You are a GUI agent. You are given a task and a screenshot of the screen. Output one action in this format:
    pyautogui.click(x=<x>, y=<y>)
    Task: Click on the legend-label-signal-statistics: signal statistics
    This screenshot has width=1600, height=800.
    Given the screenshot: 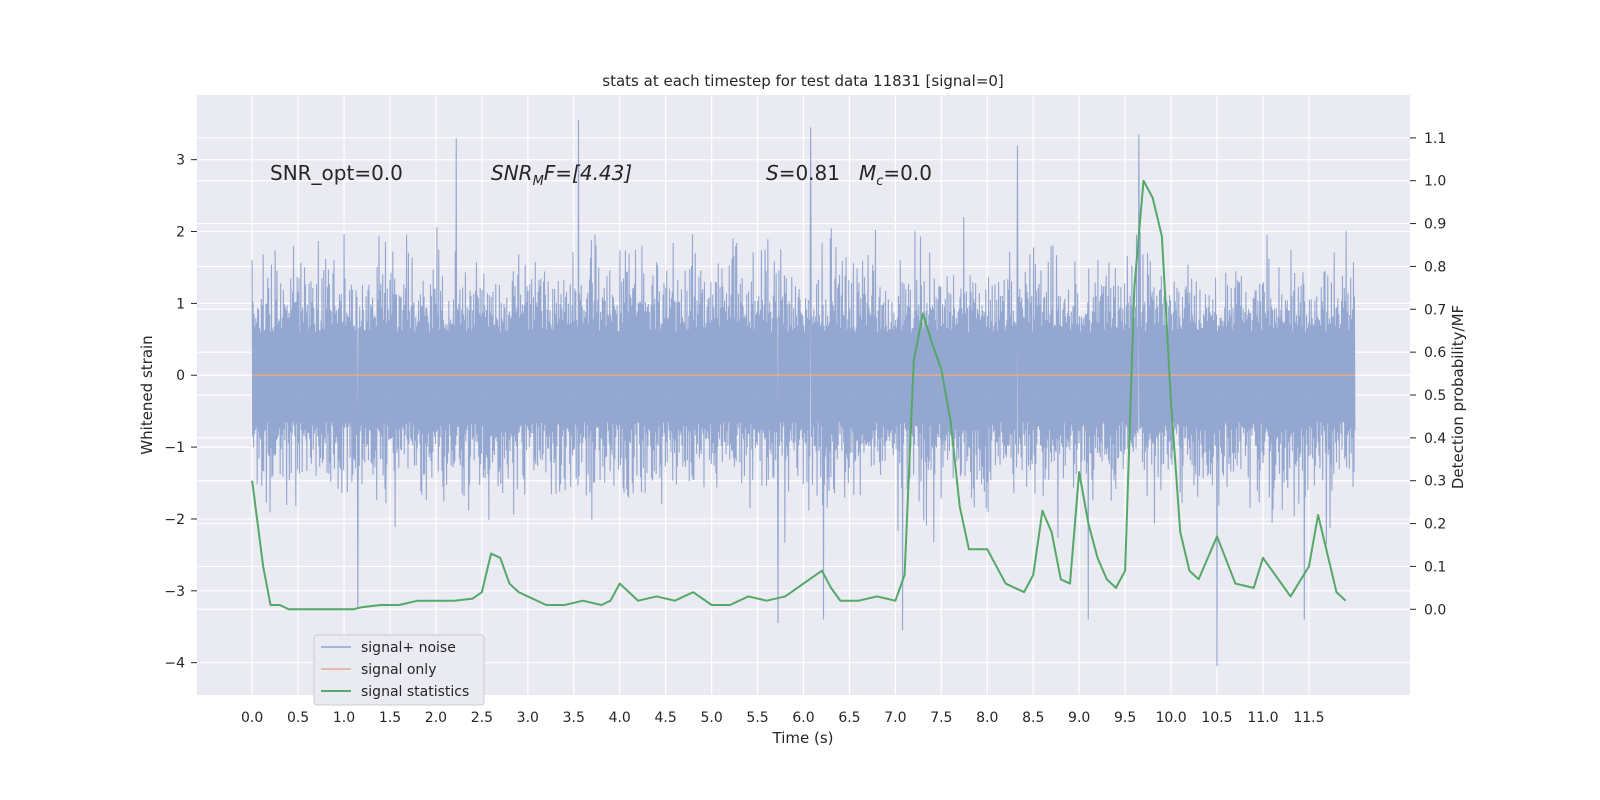 What is the action you would take?
    pyautogui.click(x=415, y=692)
    